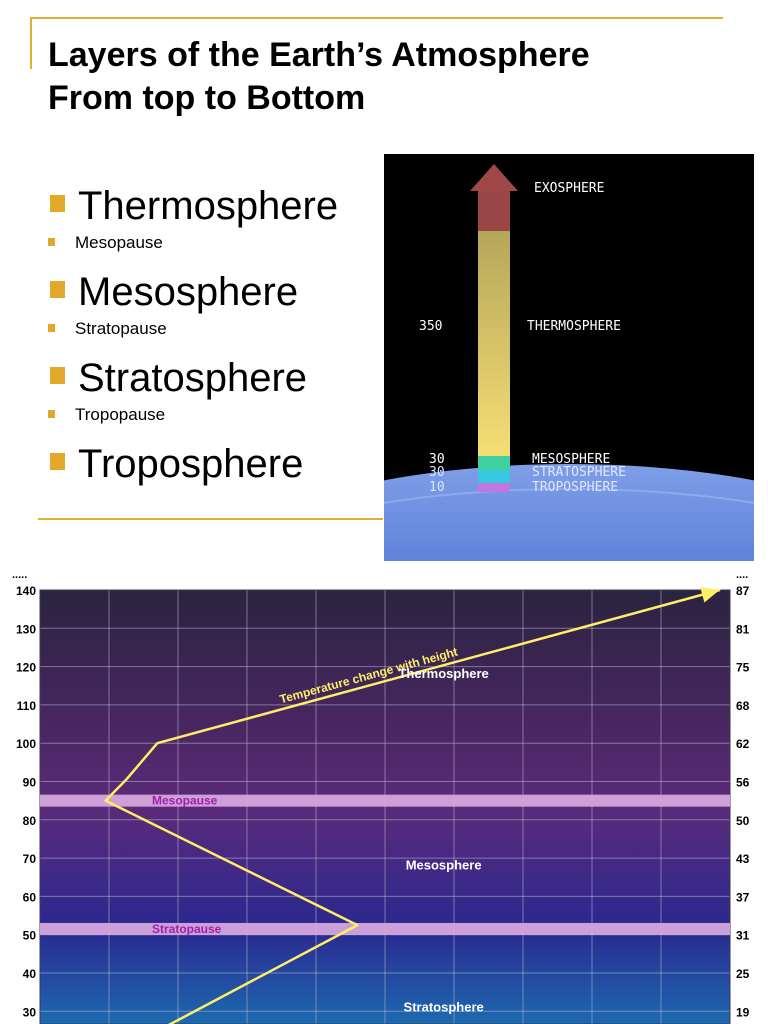  I want to click on right-axis-tick-label: 75, so click(743, 668).